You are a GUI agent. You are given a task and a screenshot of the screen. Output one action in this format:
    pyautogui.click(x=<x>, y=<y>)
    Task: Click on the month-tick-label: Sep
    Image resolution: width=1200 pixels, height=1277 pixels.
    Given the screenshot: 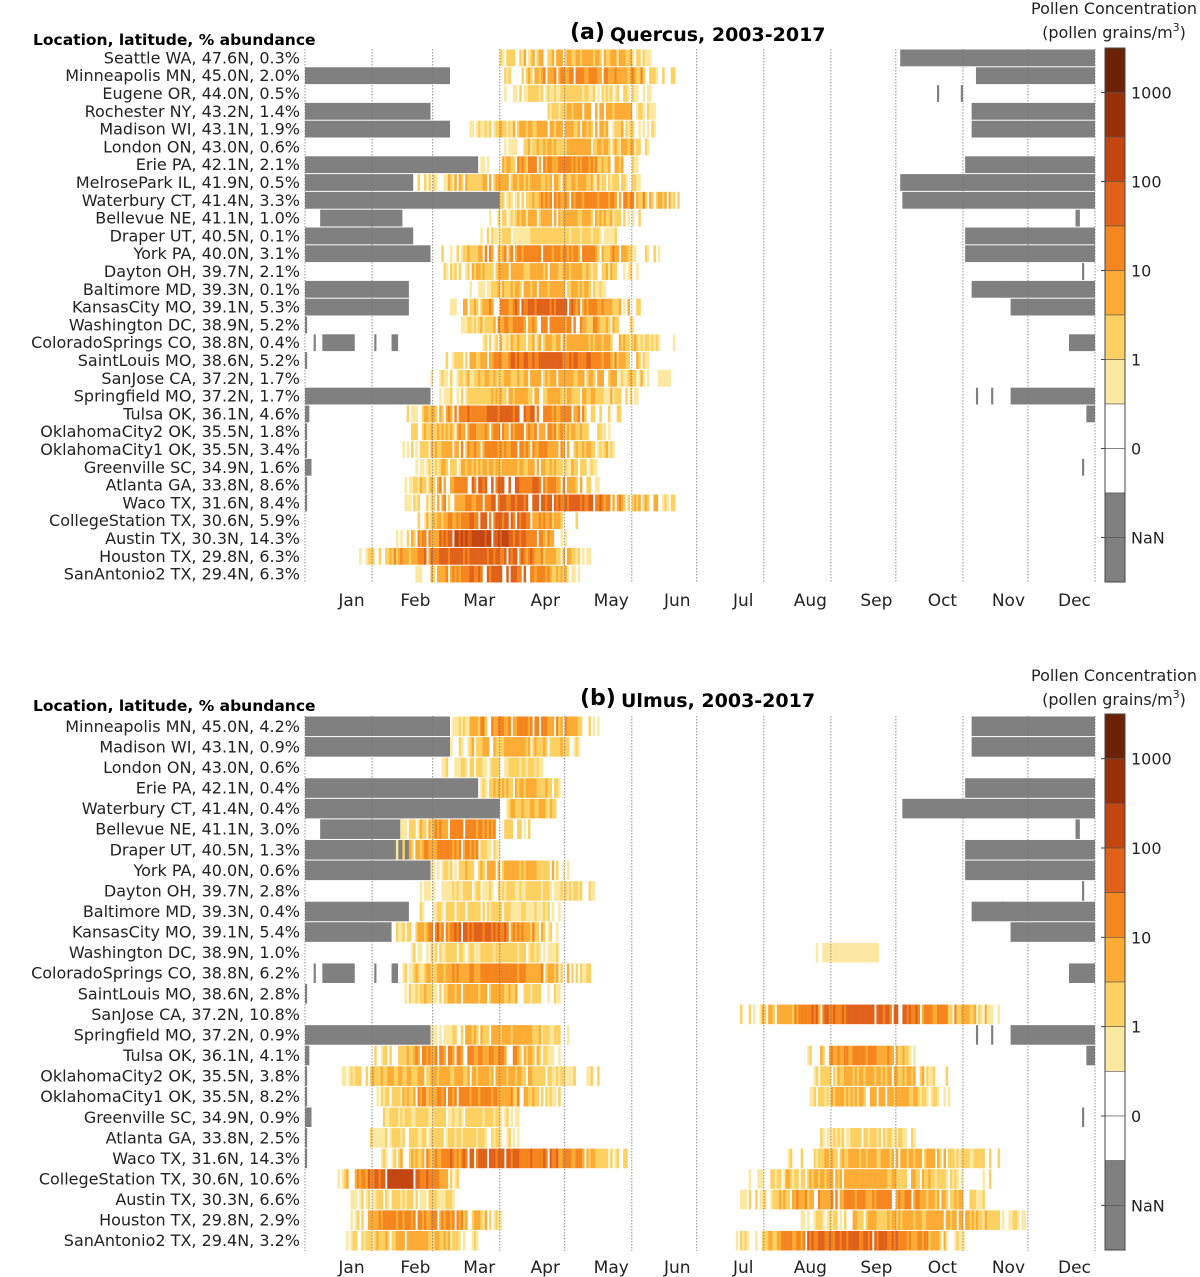 What is the action you would take?
    pyautogui.click(x=876, y=1267)
    